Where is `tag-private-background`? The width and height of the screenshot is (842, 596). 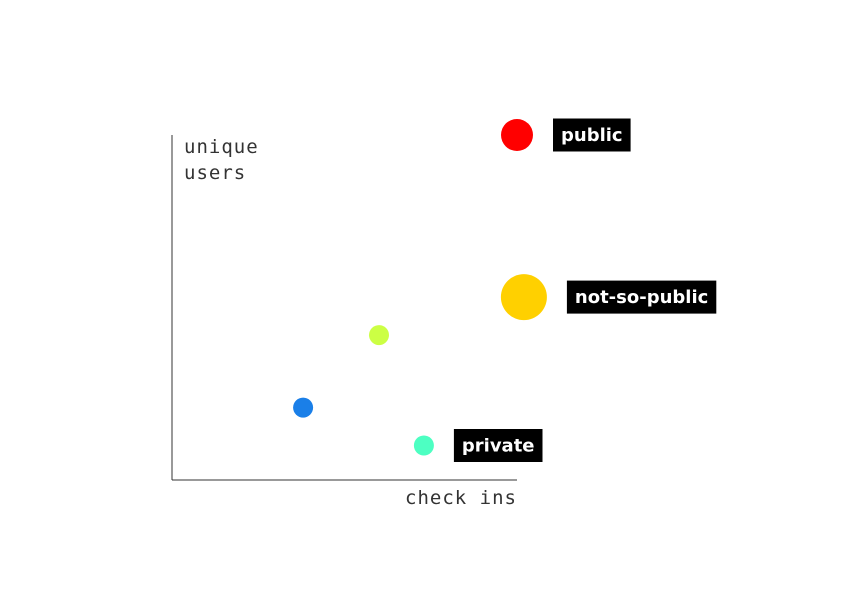 tag-private-background is located at coordinates (498, 445).